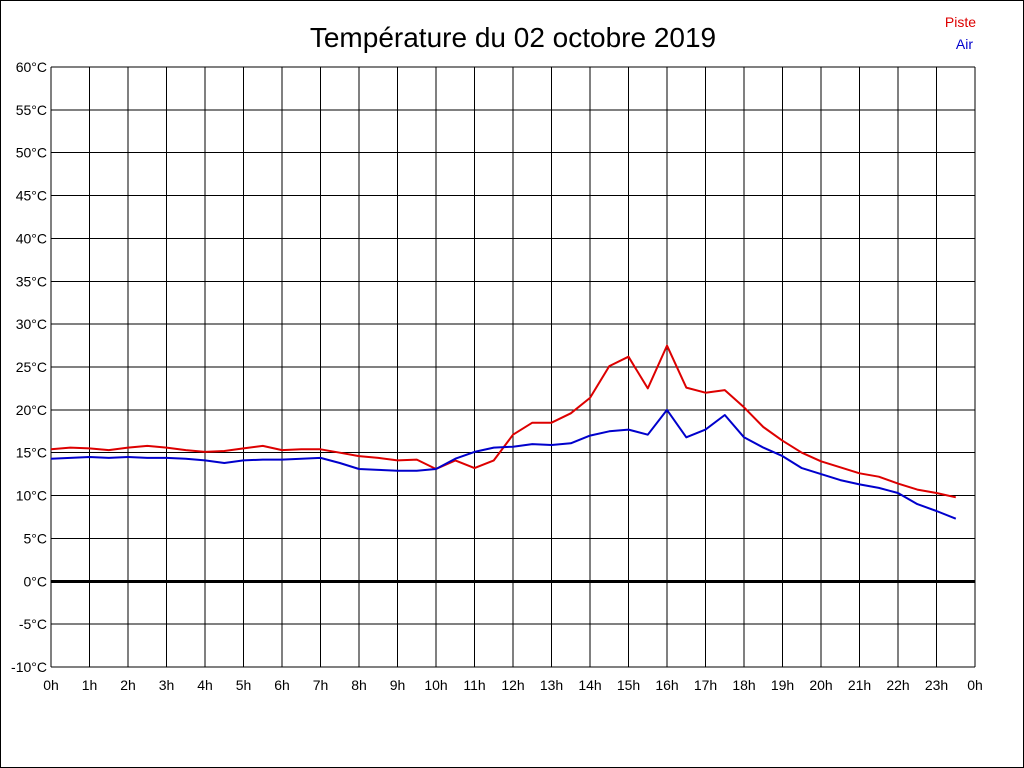  What do you see at coordinates (589, 685) in the screenshot?
I see `x-tick-label: 14h` at bounding box center [589, 685].